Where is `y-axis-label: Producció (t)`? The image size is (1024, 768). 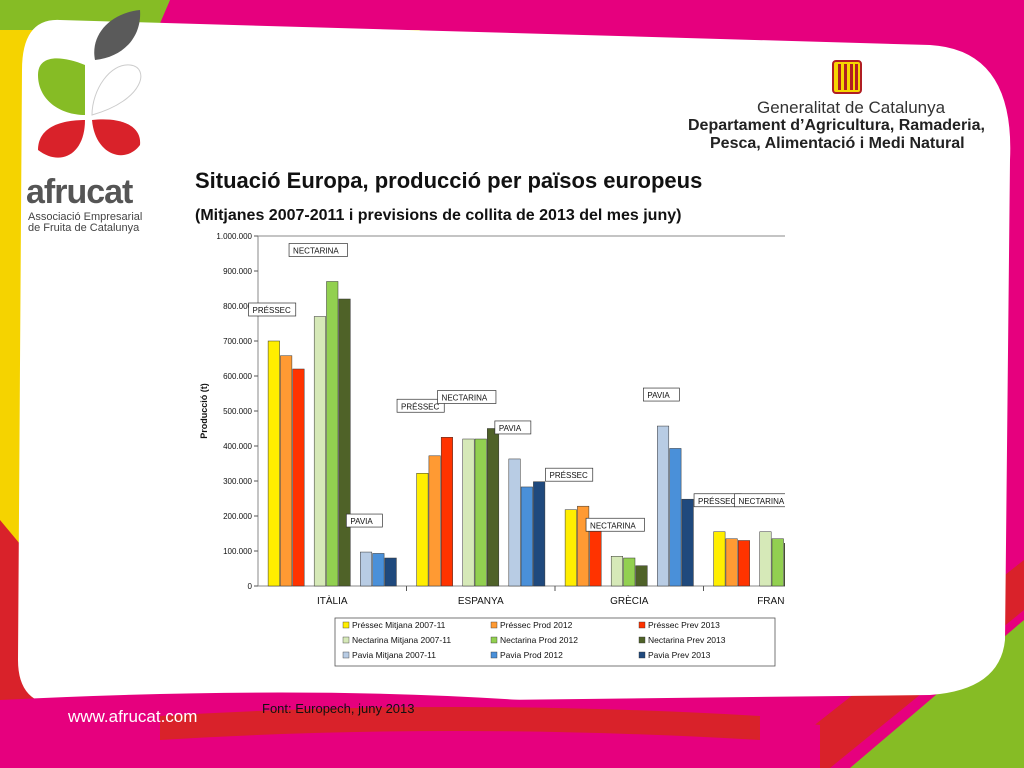
y-axis-label: Producció (t) is located at coordinates (204, 411).